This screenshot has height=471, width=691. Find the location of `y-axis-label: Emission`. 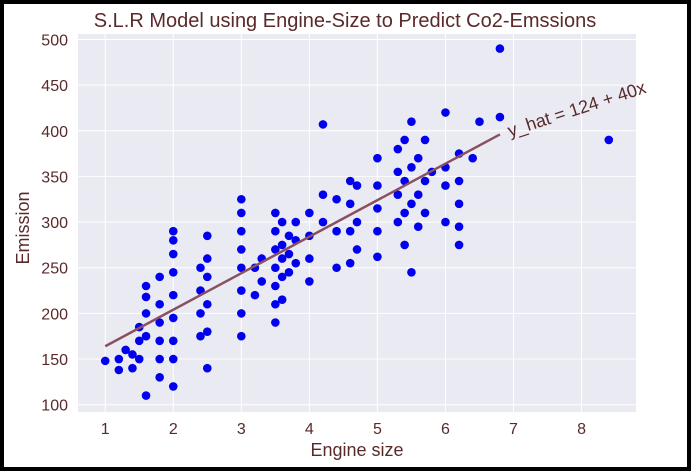

y-axis-label: Emission is located at coordinates (23, 227).